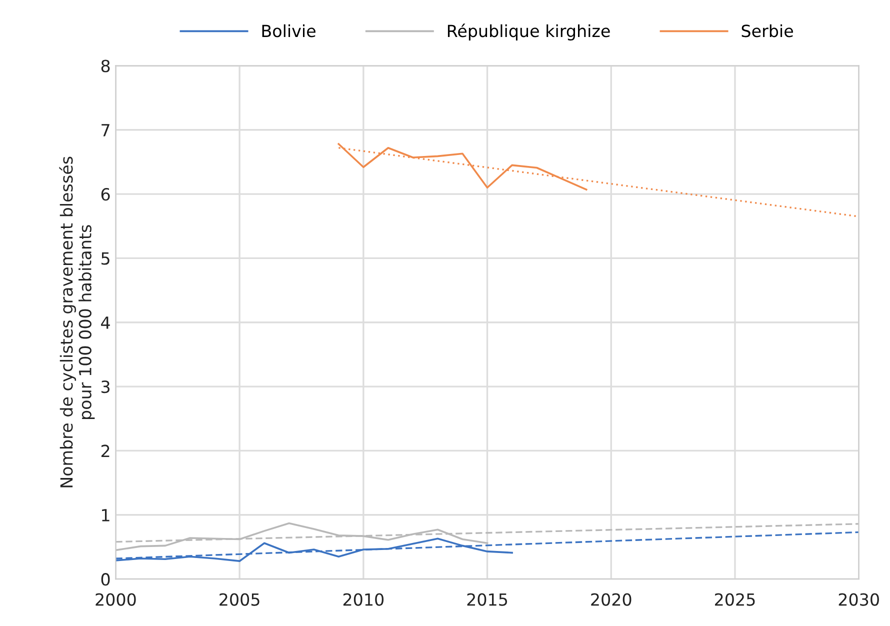  I want to click on legend-label: Serbie, so click(767, 31).